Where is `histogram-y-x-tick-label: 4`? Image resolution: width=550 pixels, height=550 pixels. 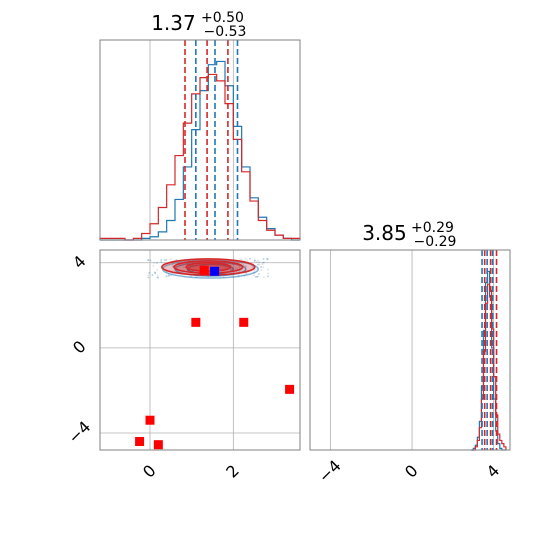
histogram-y-x-tick-label: 4 is located at coordinates (493, 471).